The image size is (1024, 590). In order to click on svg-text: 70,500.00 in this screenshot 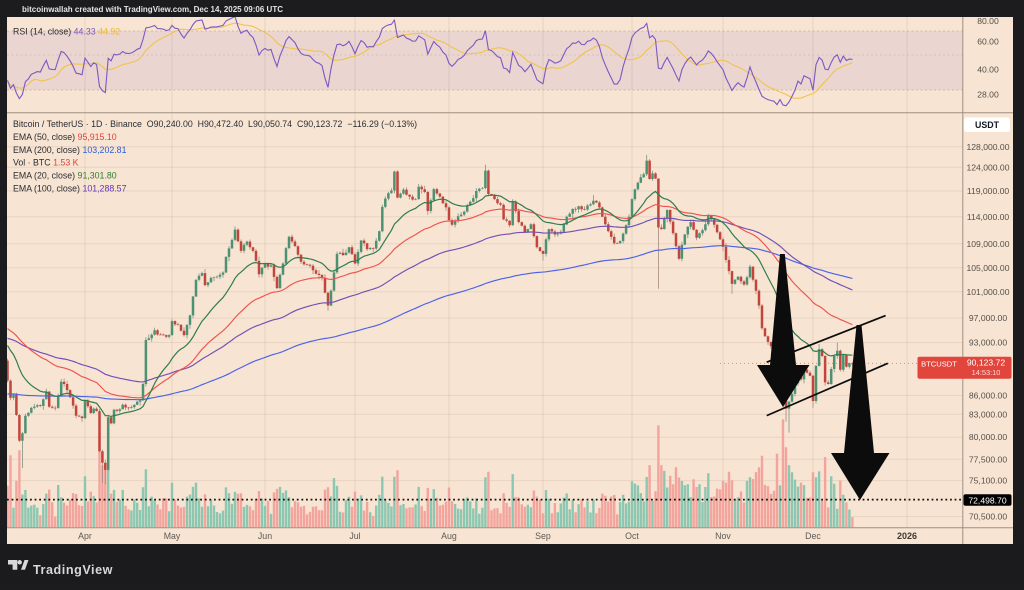, I will do `click(988, 517)`.